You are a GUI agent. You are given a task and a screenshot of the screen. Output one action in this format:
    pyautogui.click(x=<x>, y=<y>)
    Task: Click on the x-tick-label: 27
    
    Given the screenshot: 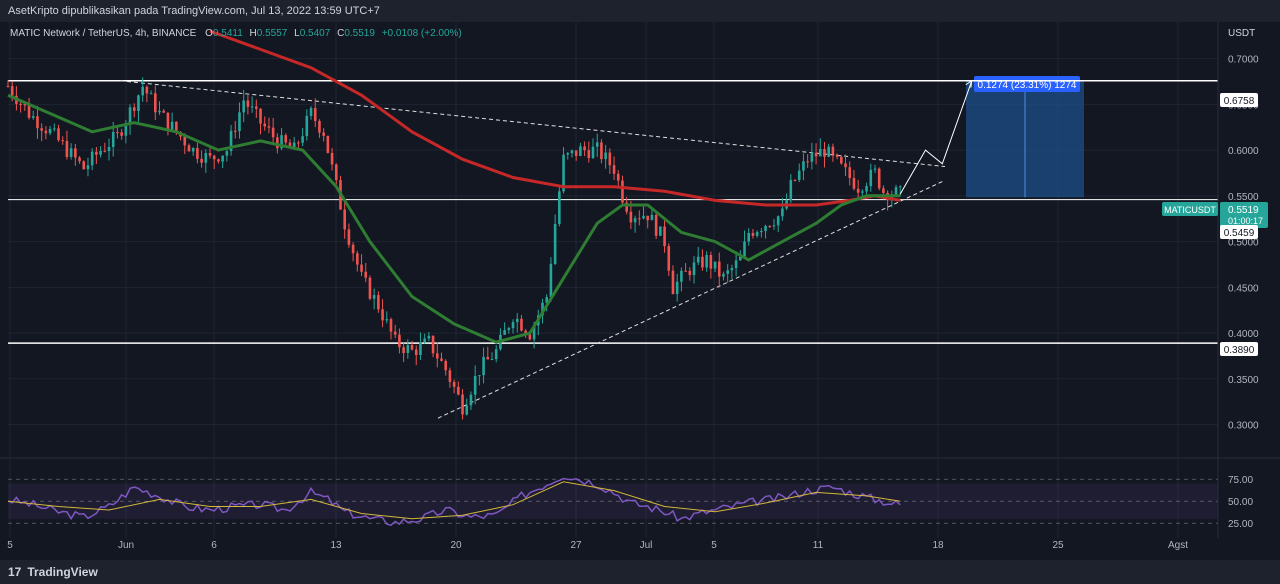 What is the action you would take?
    pyautogui.click(x=576, y=545)
    